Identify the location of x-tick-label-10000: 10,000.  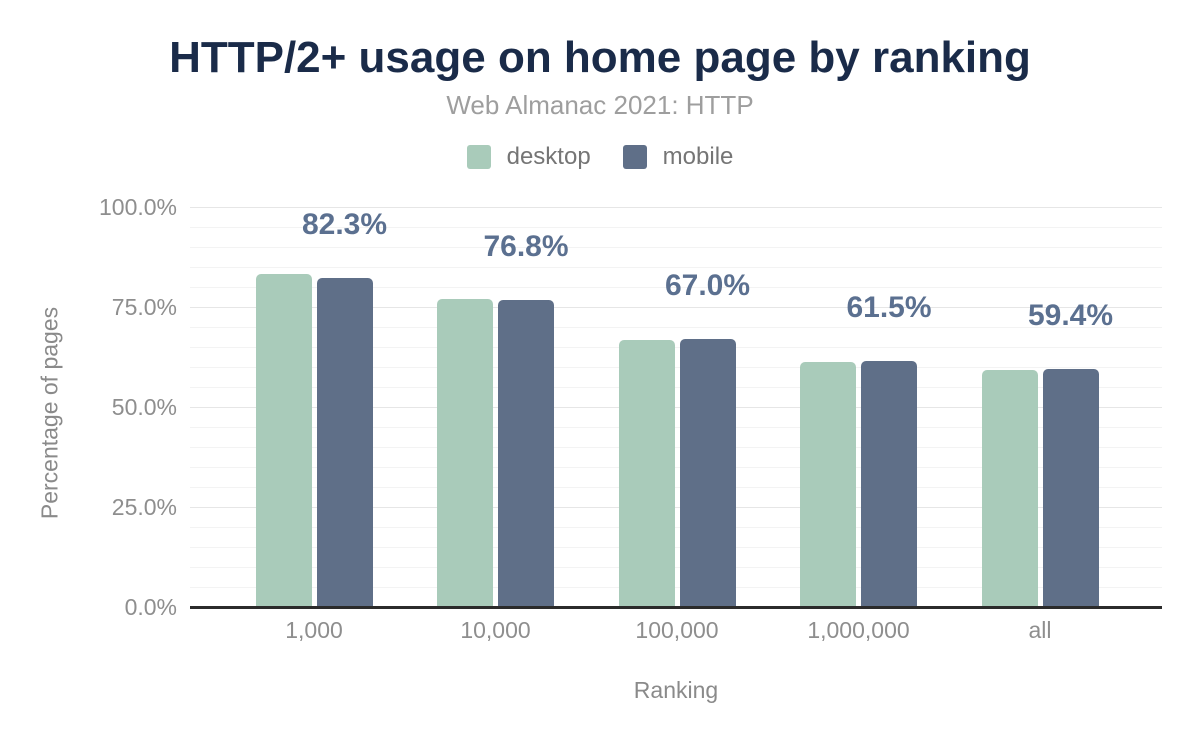
(495, 630).